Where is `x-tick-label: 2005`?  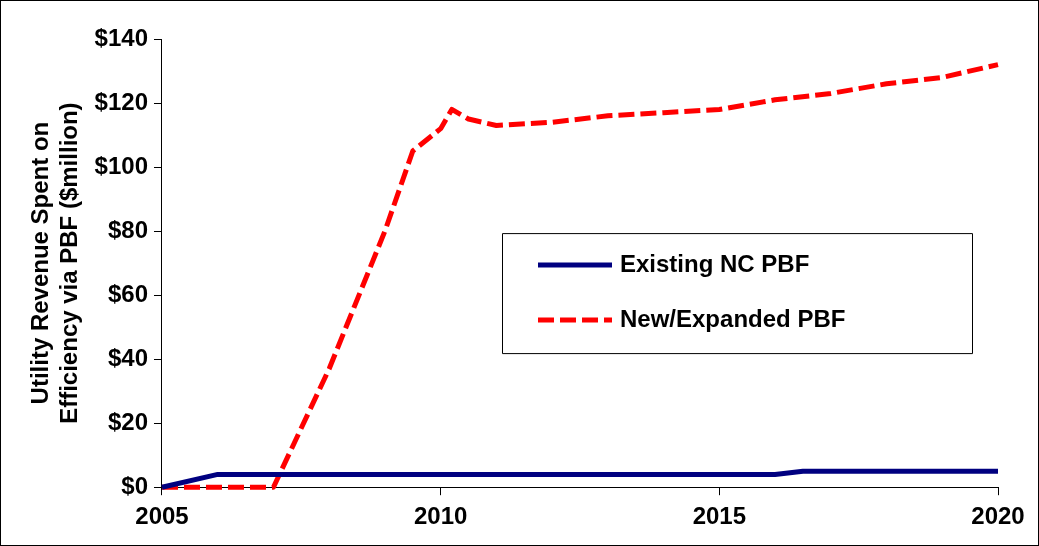
x-tick-label: 2005 is located at coordinates (162, 516).